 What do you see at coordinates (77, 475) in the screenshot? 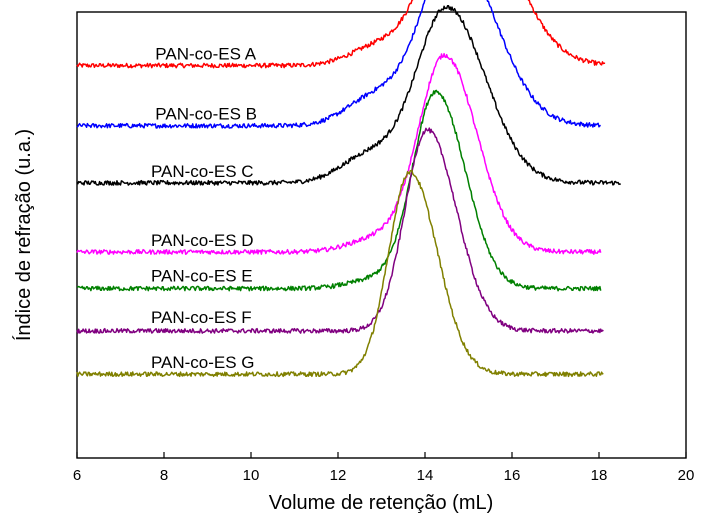
I see `x-tick-label: 6` at bounding box center [77, 475].